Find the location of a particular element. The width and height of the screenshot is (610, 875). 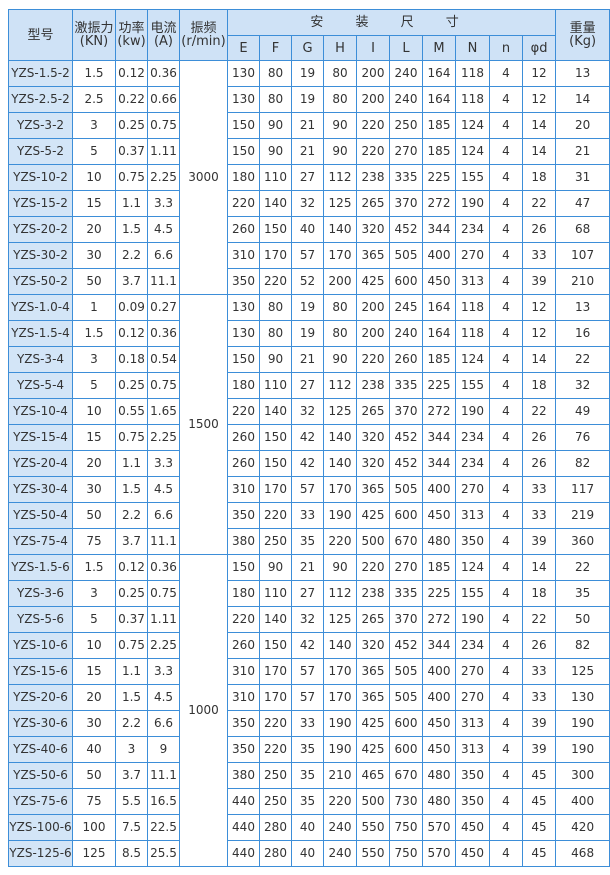

value-cell: 110 is located at coordinates (275, 177).